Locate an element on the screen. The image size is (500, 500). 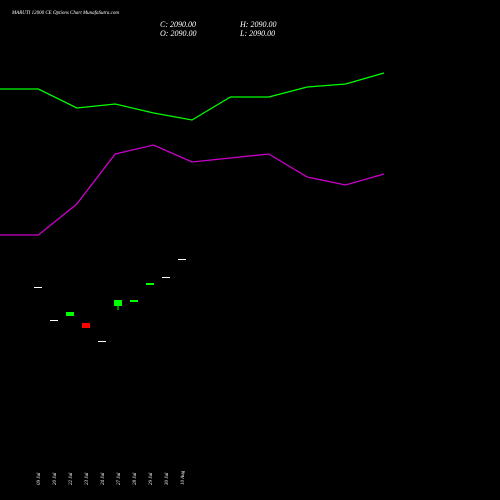
x-tick-label: 20 Jul is located at coordinates (55, 478).